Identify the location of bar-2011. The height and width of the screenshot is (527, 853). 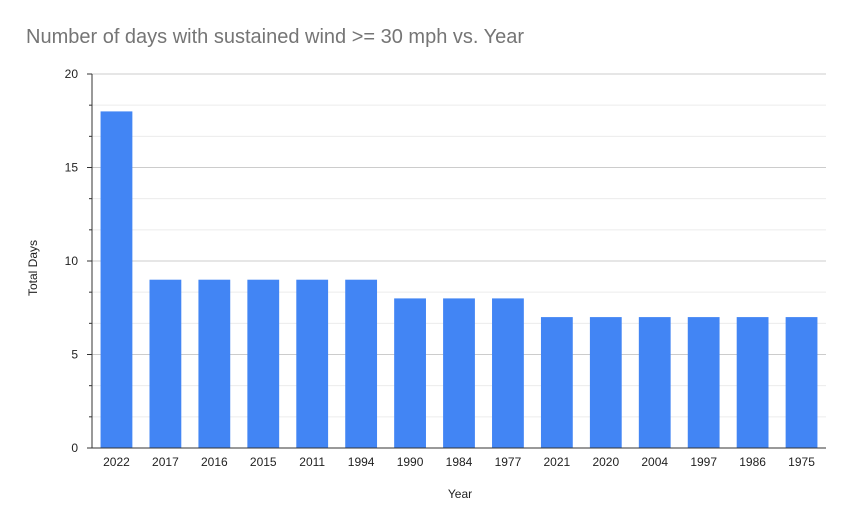
(312, 363).